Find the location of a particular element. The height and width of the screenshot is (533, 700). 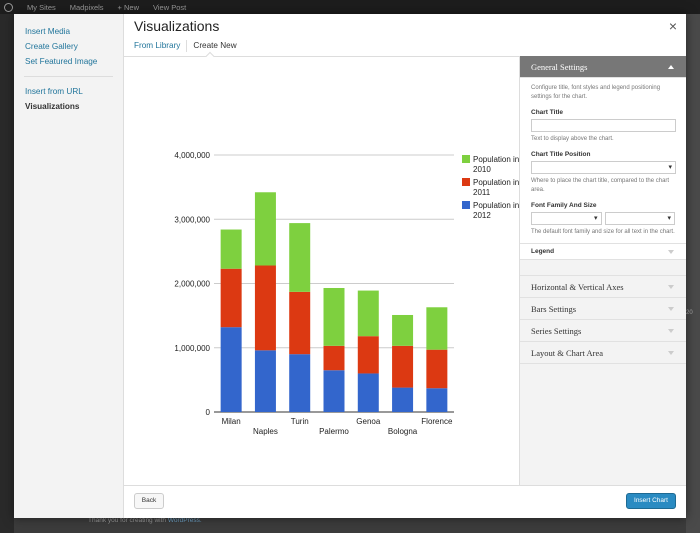

section-layout-chart-area: Layout & Chart Area is located at coordinates (603, 353).